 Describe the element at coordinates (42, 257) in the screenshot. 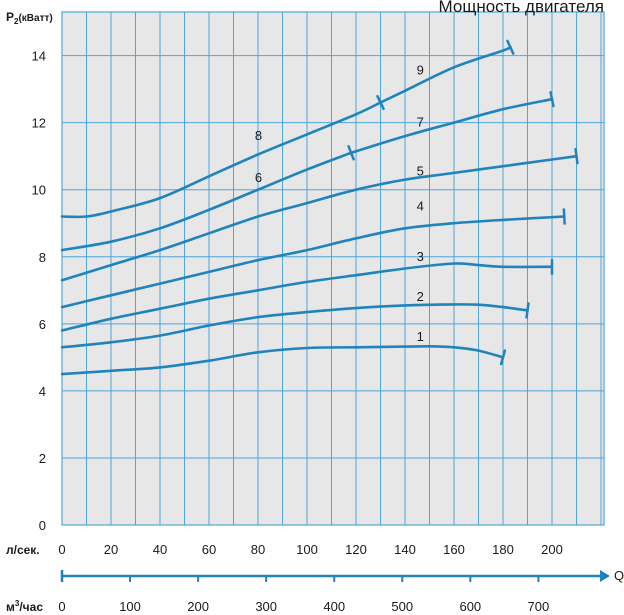

I see `y-tick-label: 8` at that location.